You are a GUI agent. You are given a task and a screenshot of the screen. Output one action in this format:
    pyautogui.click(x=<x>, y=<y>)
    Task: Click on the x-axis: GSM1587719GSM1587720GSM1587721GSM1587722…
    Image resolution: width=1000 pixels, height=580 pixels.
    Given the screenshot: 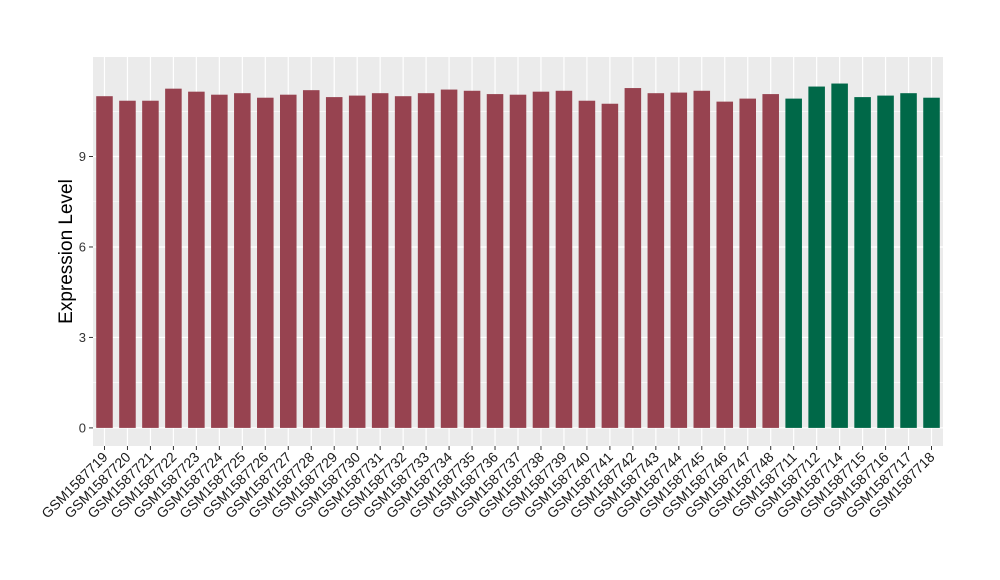 What is the action you would take?
    pyautogui.click(x=488, y=483)
    